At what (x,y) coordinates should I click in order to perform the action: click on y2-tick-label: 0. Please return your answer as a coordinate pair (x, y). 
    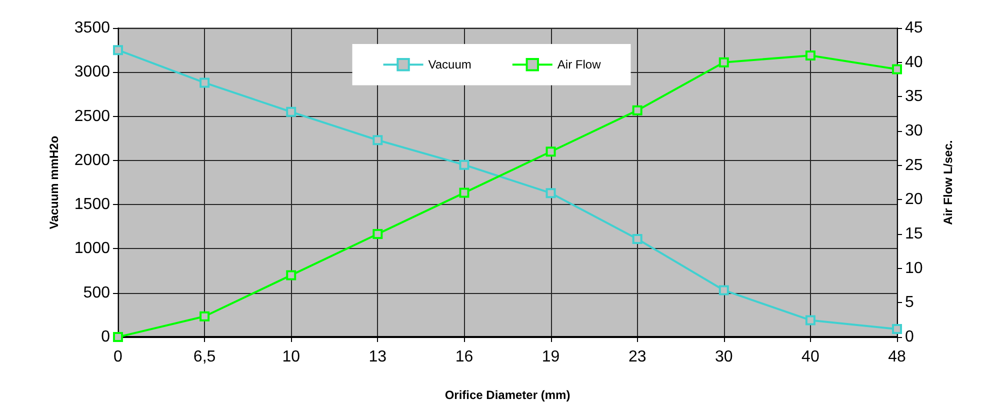
    Looking at the image, I should click on (909, 337).